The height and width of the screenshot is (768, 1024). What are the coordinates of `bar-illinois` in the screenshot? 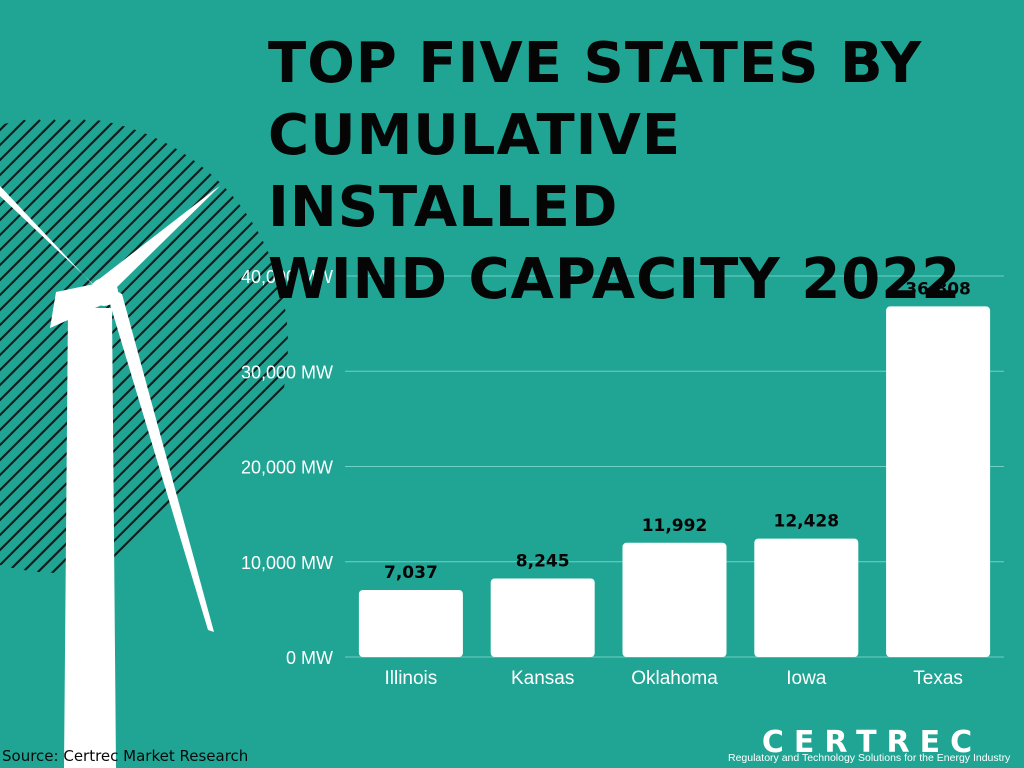 It's located at (410, 623).